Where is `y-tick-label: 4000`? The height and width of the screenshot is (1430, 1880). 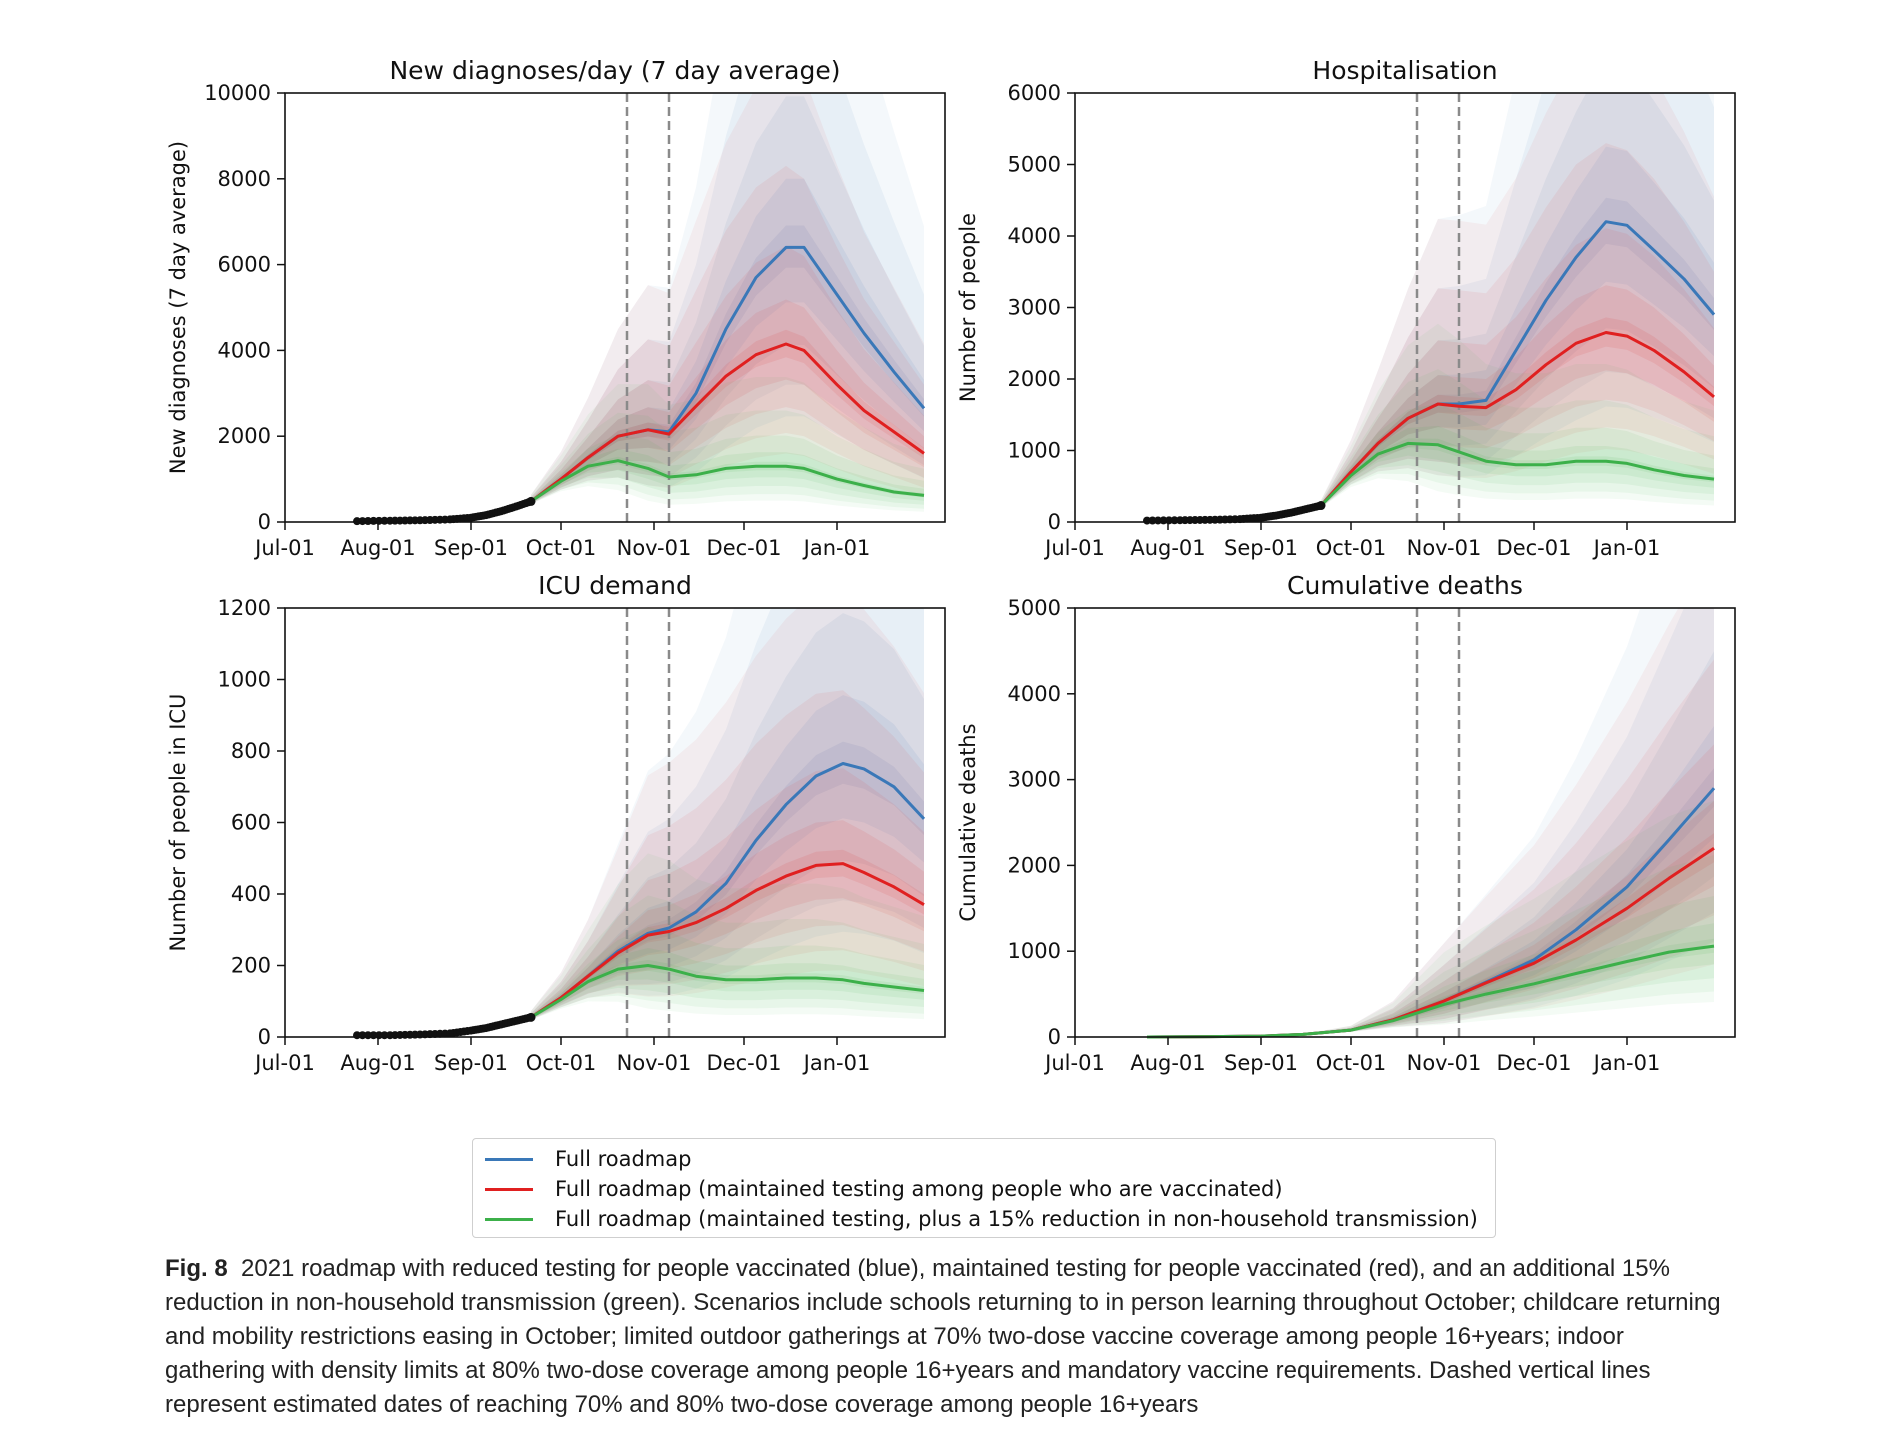
y-tick-label: 4000 is located at coordinates (244, 350).